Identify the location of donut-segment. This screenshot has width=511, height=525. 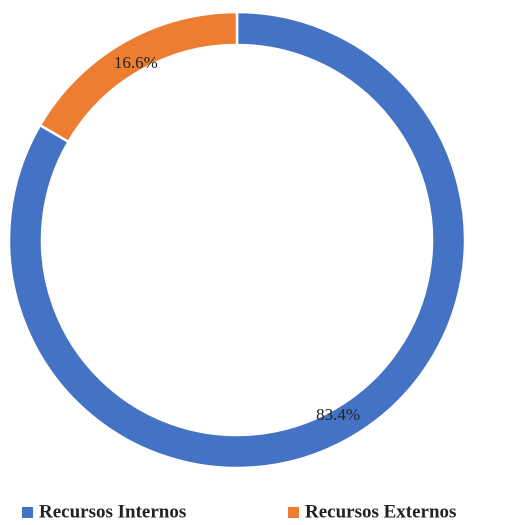
(138, 77).